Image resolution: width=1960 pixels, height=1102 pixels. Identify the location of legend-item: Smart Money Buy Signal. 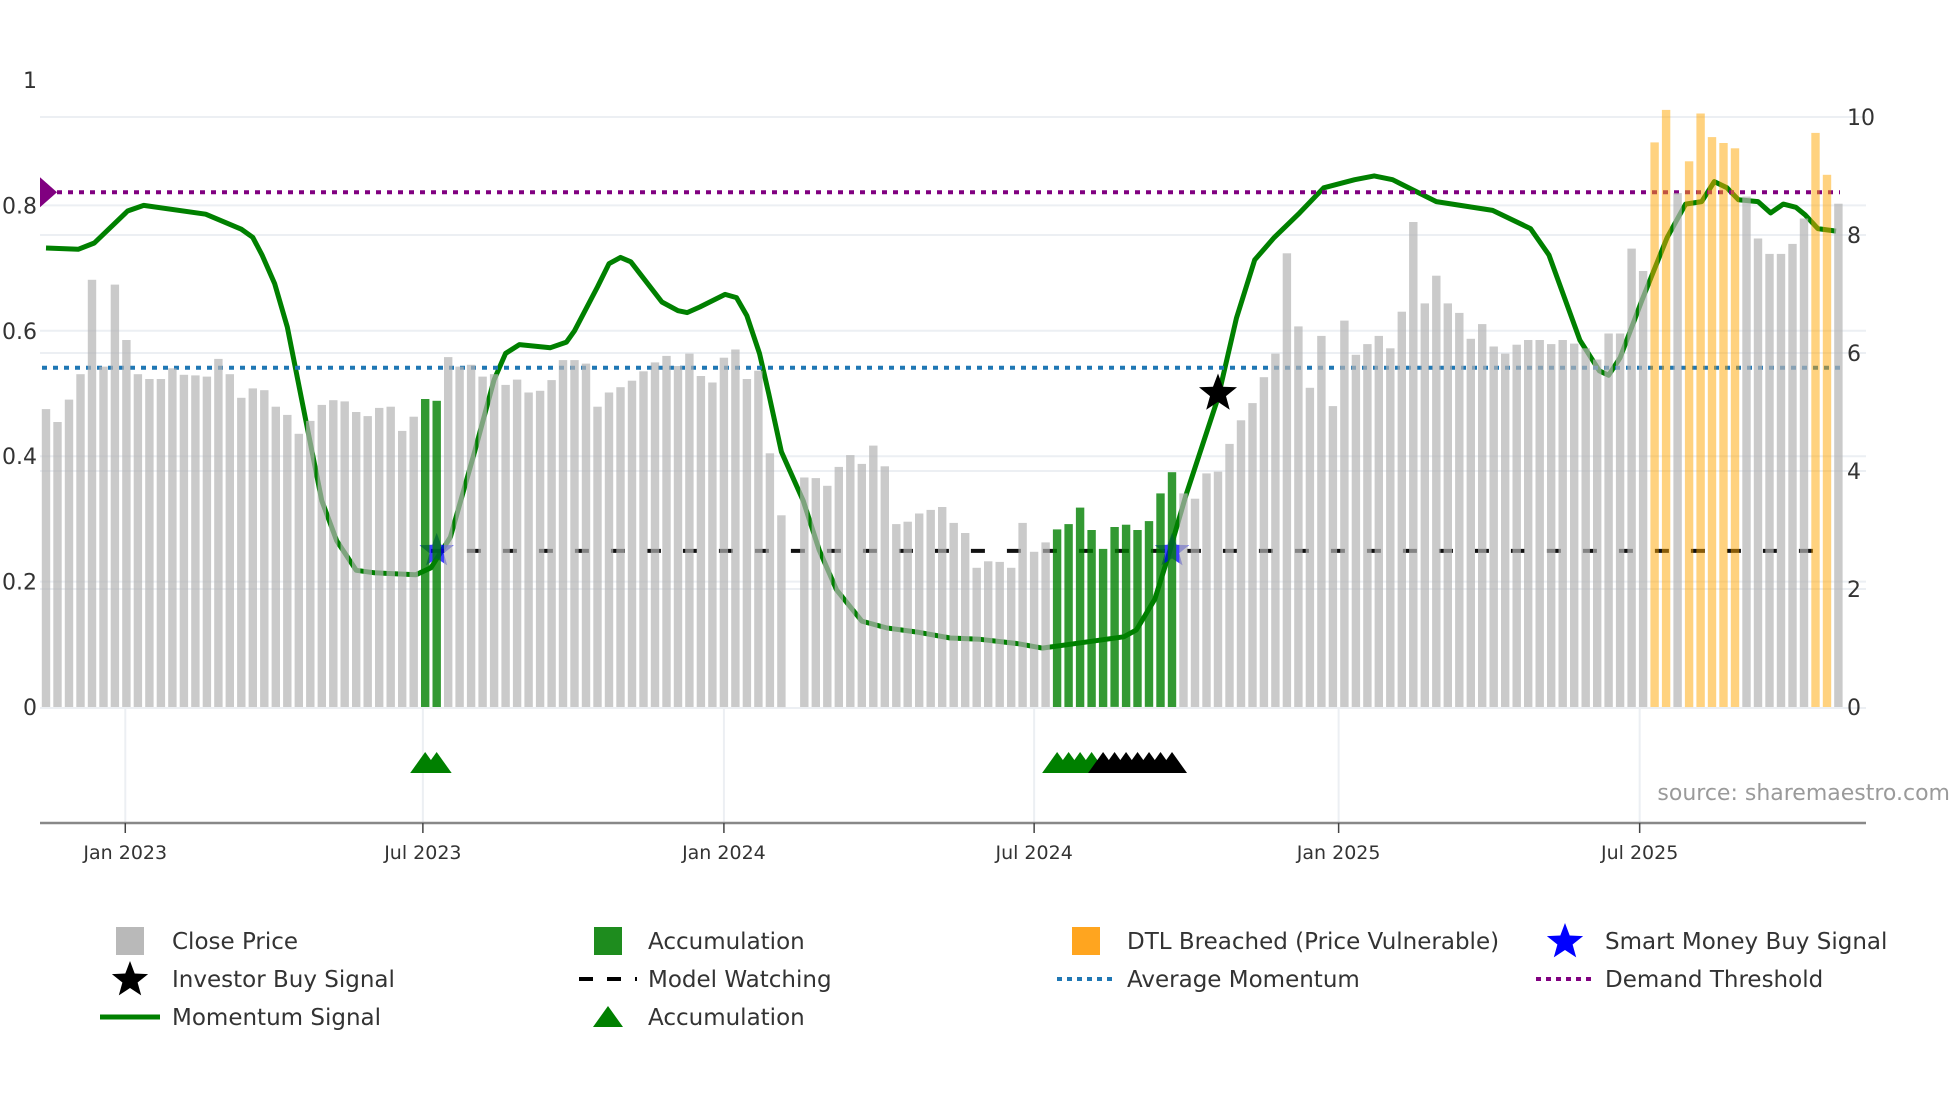
(1716, 940).